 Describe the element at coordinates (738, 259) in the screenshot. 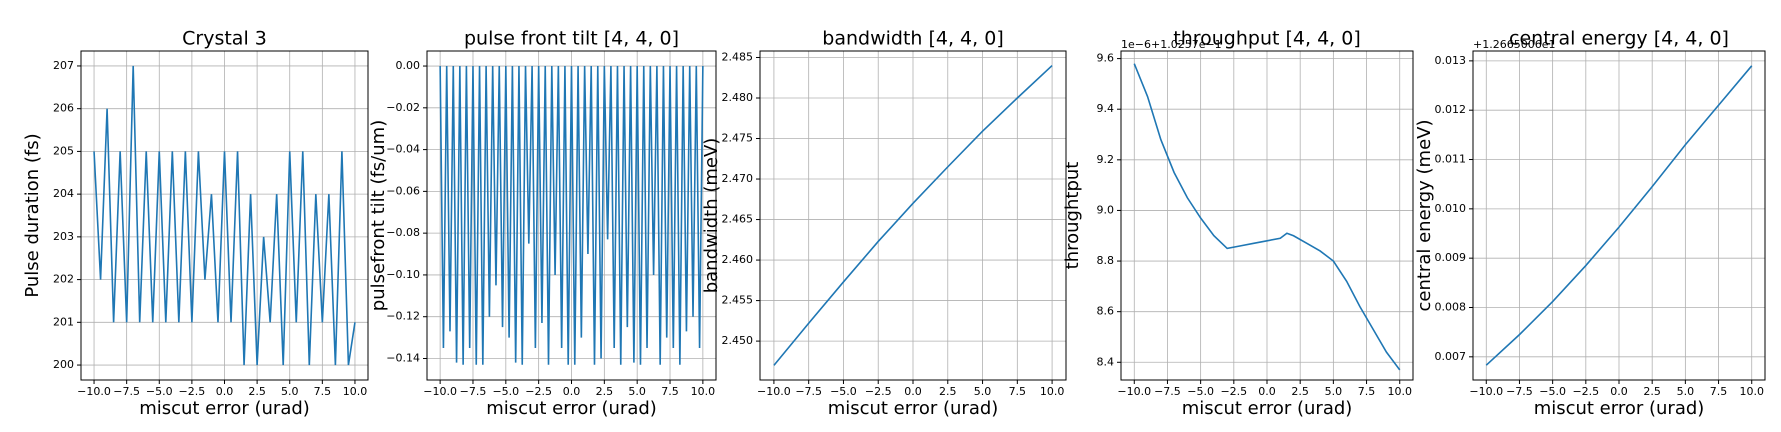

I see `y-tick-label: 2.460` at that location.